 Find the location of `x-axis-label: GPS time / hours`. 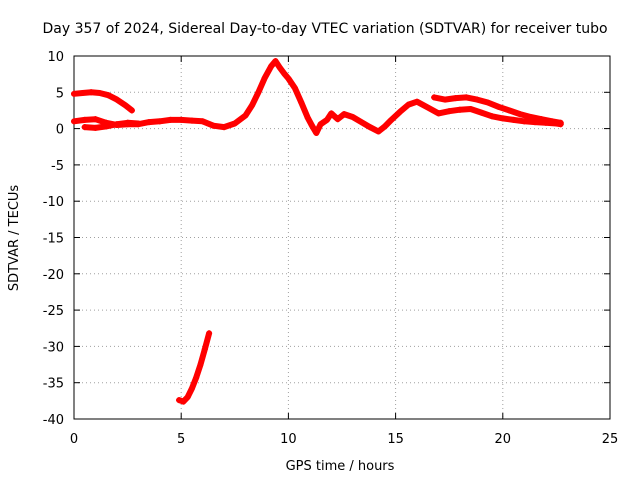

x-axis-label: GPS time / hours is located at coordinates (340, 466).